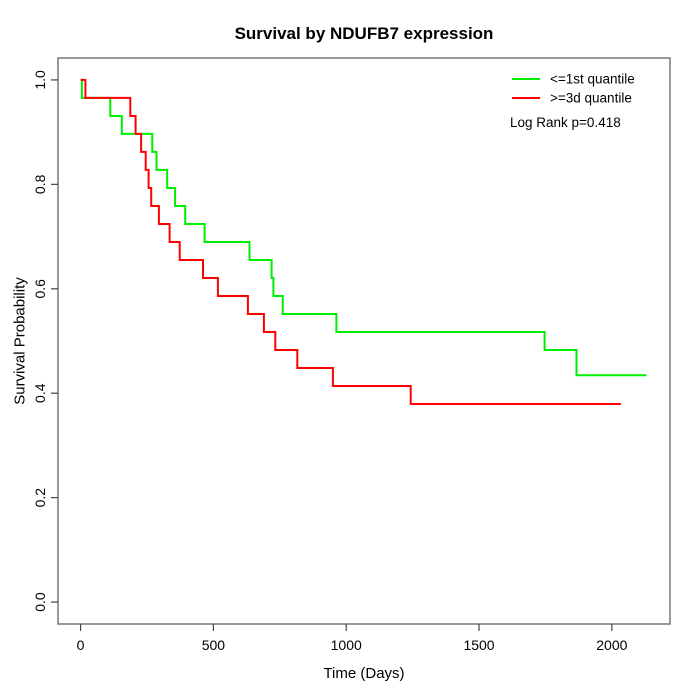 This screenshot has height=700, width=700. What do you see at coordinates (611, 645) in the screenshot?
I see `x-tick-label: 2000` at bounding box center [611, 645].